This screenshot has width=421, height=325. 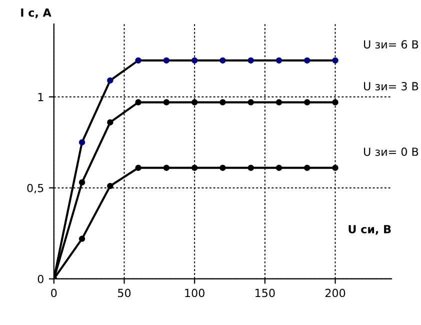 What do you see at coordinates (194, 293) in the screenshot?
I see `x-tick-label: 100` at bounding box center [194, 293].